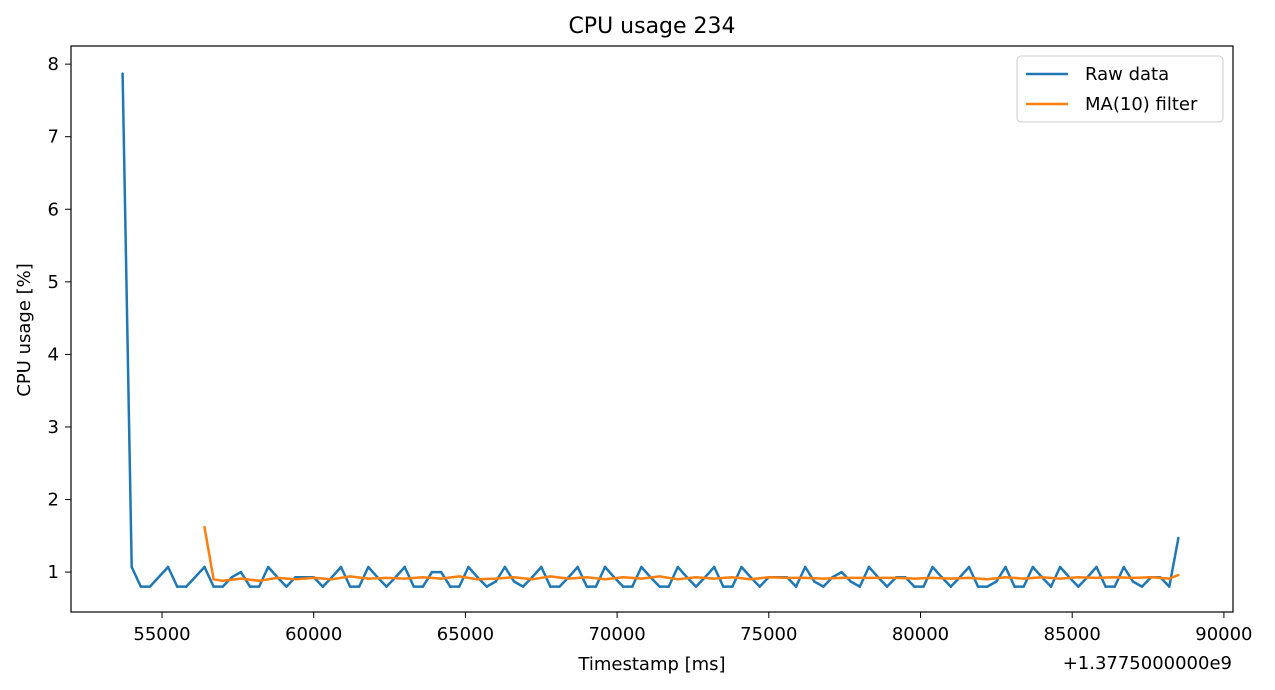 This screenshot has width=1275, height=690. I want to click on y-axis-label: CPU usage [%], so click(24, 330).